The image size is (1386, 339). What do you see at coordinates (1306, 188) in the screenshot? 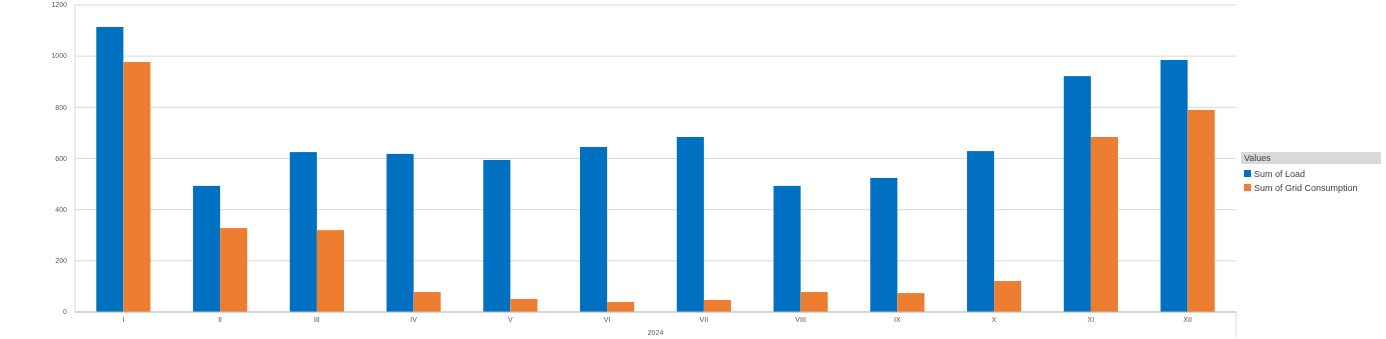
I see `legend-label: Sum of Grid Consumption` at bounding box center [1306, 188].